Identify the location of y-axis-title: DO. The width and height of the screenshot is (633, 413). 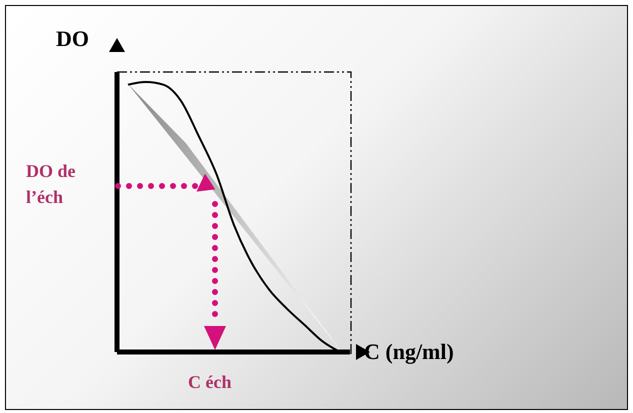
(72, 39).